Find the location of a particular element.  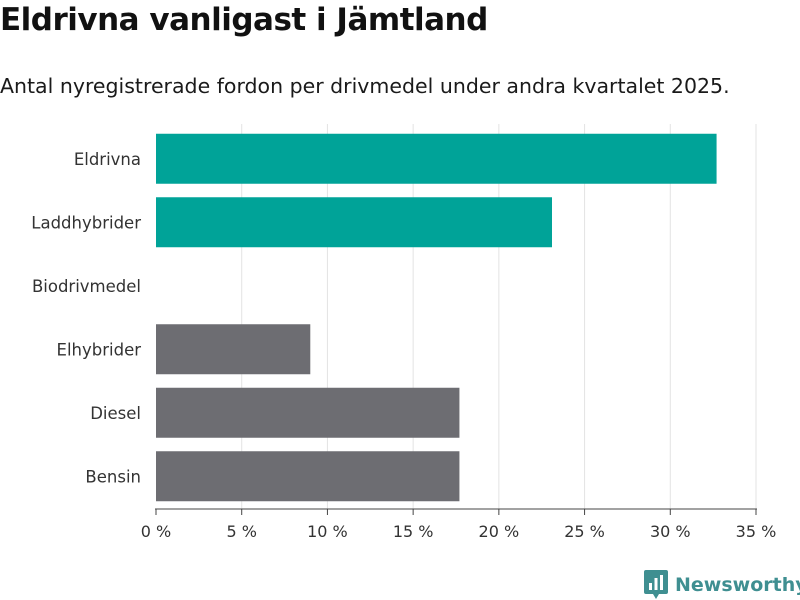

bar-bensin is located at coordinates (308, 476).